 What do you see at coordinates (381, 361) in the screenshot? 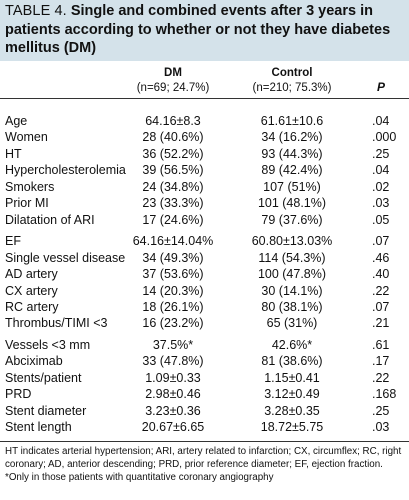
I see `cell-p: .17` at bounding box center [381, 361].